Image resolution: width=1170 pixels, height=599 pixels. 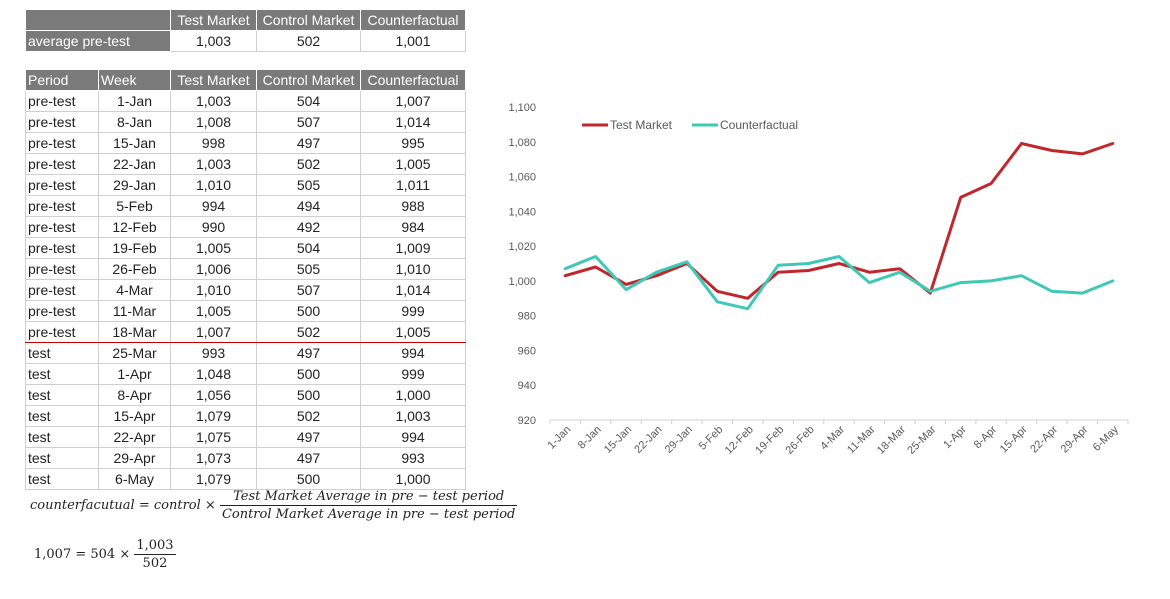 I want to click on y-tick-label: 920, so click(x=527, y=421).